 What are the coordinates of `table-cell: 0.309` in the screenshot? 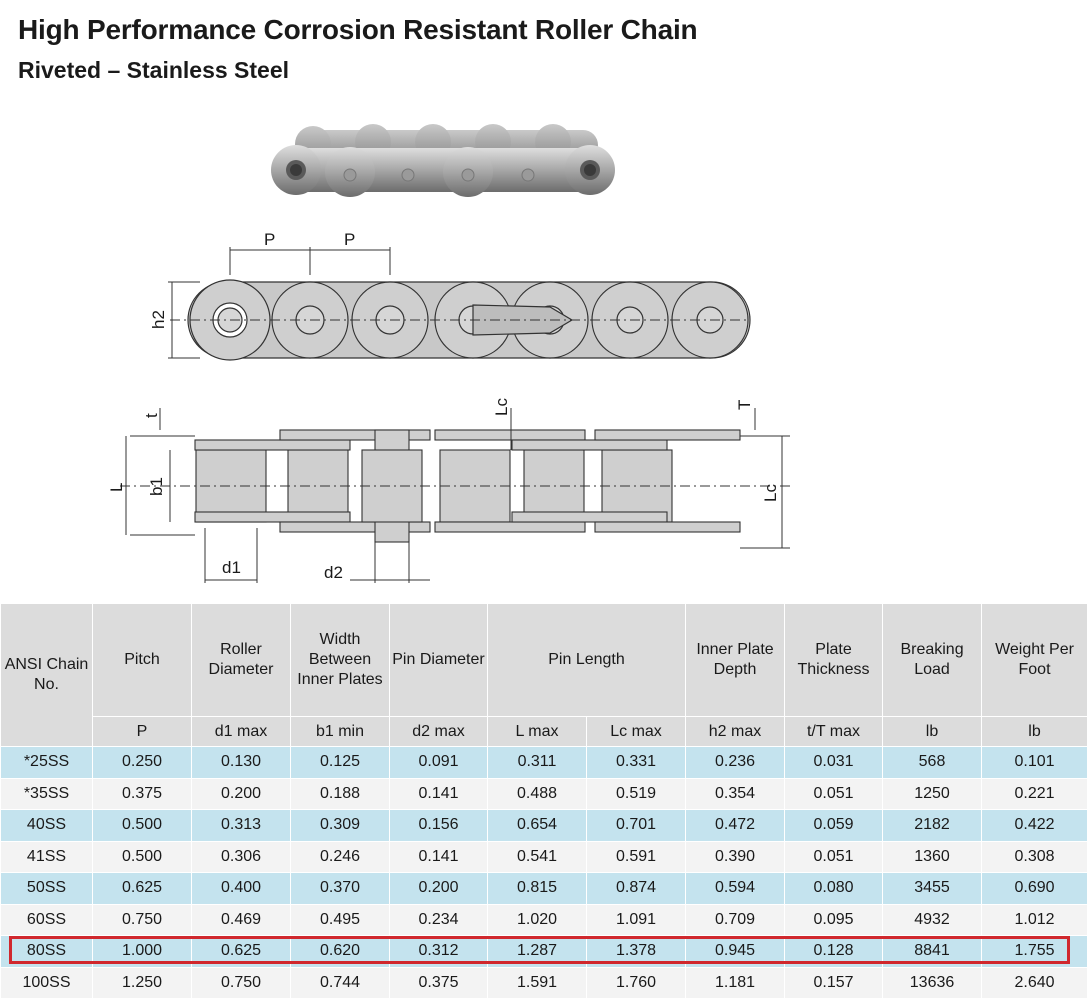 It's located at (340, 825).